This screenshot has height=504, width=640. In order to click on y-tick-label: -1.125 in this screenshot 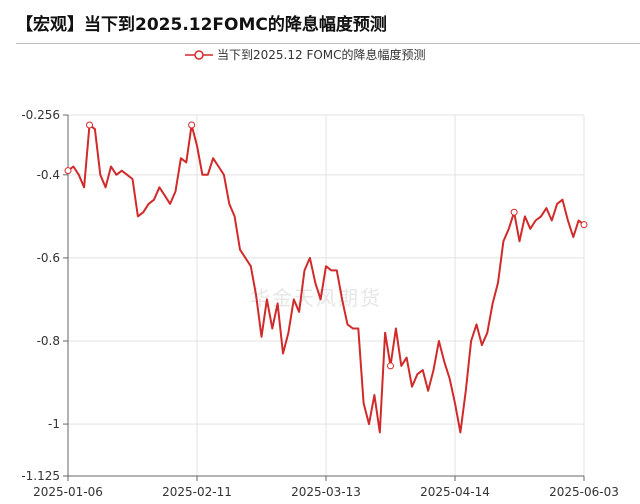, I will do `click(40, 476)`.